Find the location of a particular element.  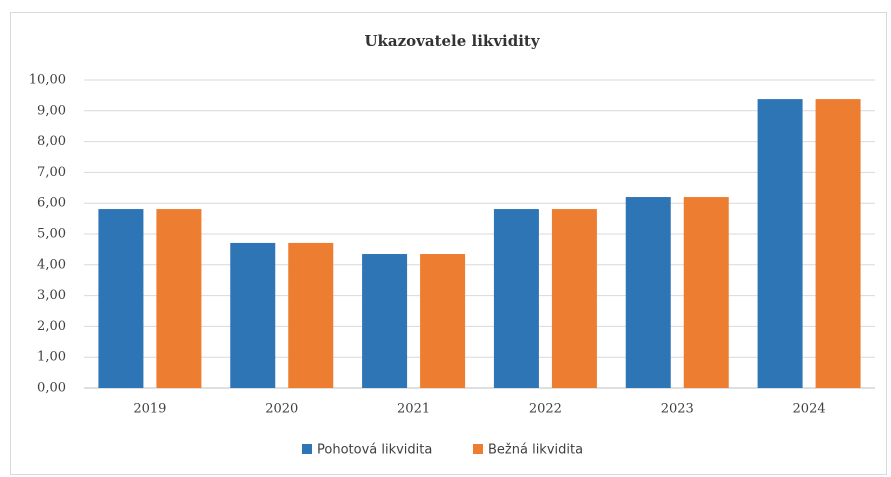

x-tick-label: 2023 is located at coordinates (677, 409).